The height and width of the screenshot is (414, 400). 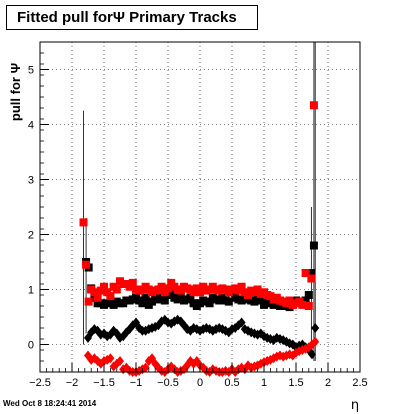 I want to click on x-tick-label: 0.5, so click(x=231, y=383).